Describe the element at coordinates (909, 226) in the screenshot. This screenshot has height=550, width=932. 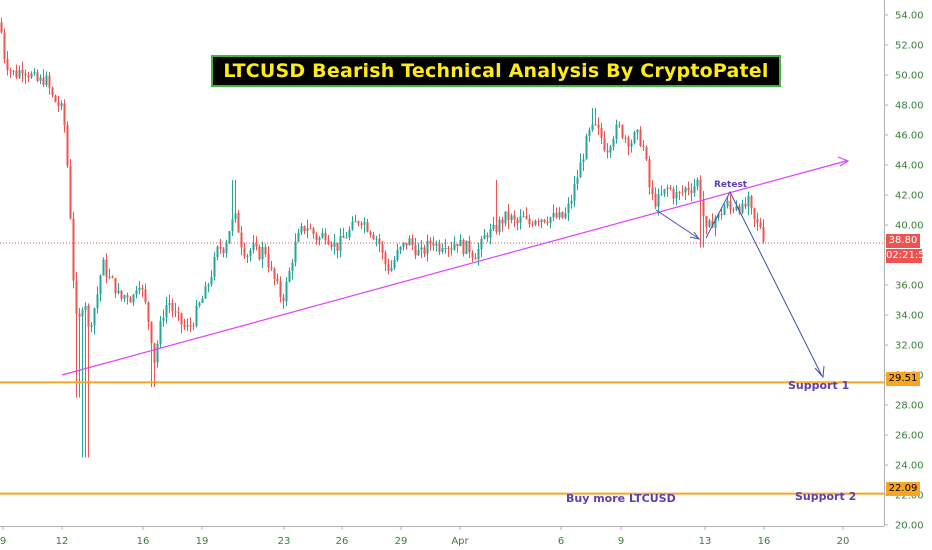
I see `y-tick-label: 40.00` at that location.